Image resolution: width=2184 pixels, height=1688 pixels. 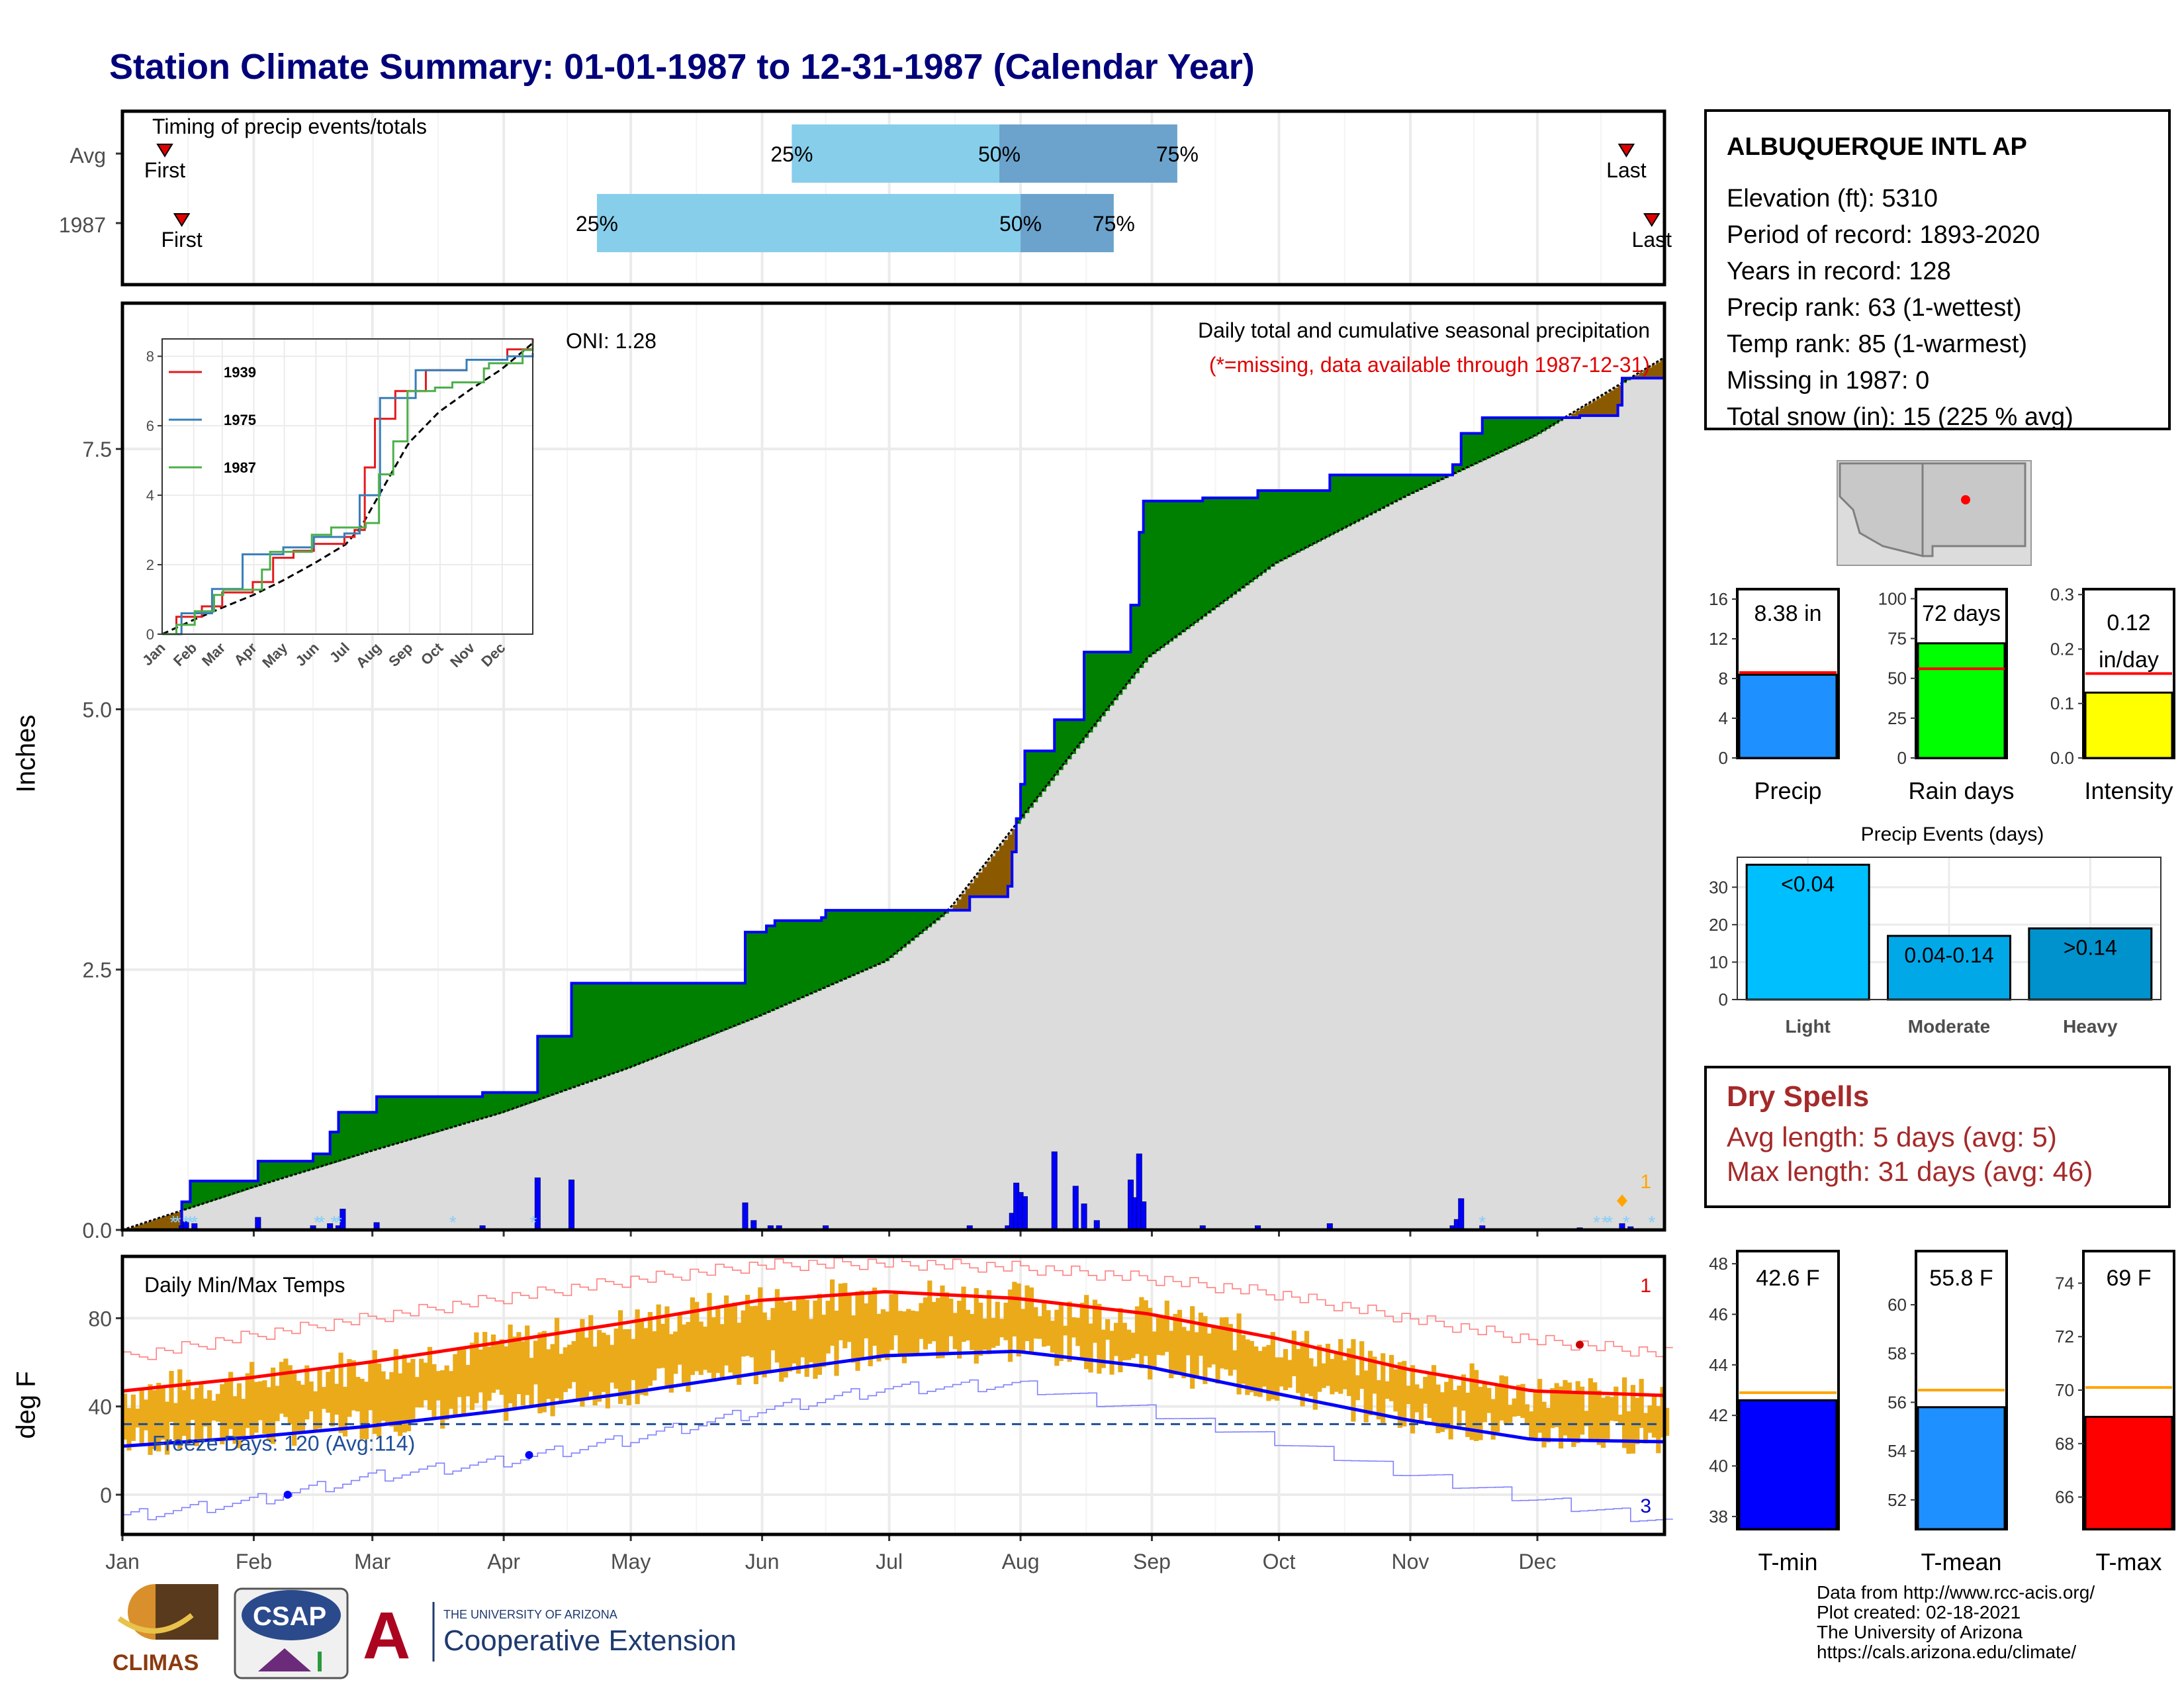 I want to click on precip-events-title: Precip Events (days), so click(x=1952, y=834).